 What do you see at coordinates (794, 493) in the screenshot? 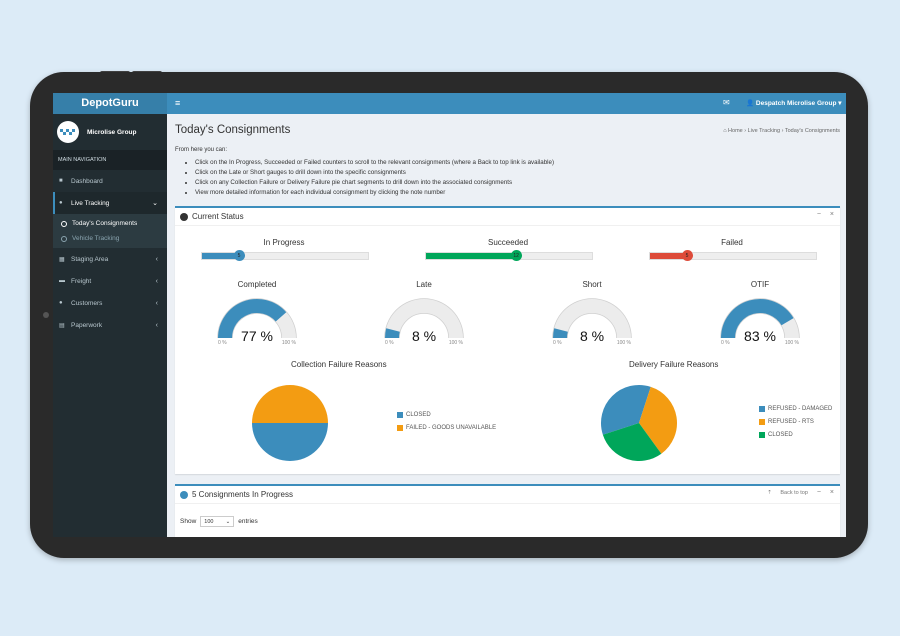
I see `back-to-top-label: Back to top` at bounding box center [794, 493].